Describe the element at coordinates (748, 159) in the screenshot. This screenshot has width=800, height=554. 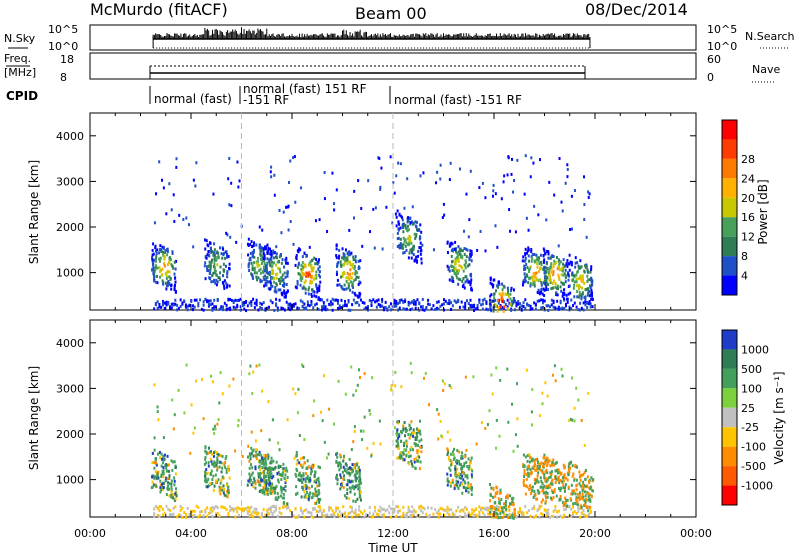
I see `colorbar-tick: 28` at that location.